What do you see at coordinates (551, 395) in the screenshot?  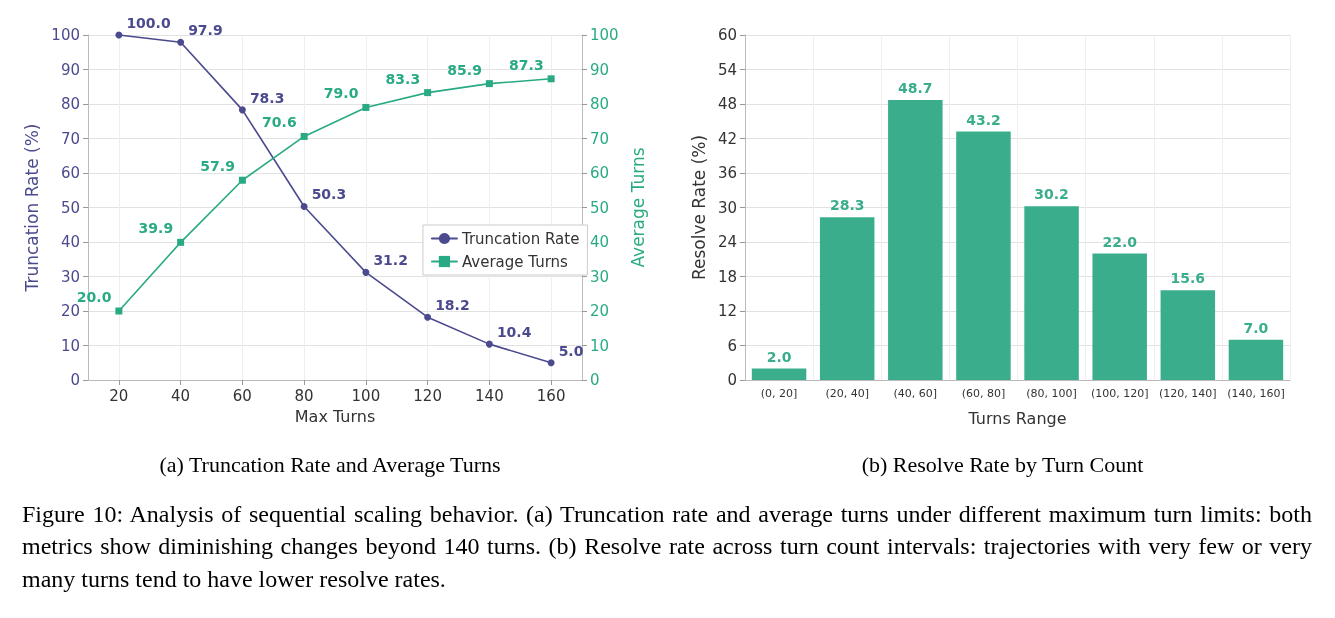 I see `x-tick-label: 160` at bounding box center [551, 395].